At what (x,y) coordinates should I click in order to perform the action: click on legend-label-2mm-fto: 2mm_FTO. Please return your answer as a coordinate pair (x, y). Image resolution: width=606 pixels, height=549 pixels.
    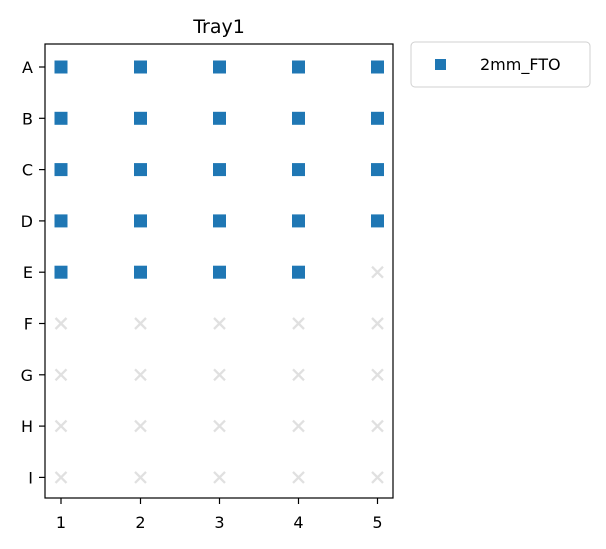
    Looking at the image, I should click on (520, 65).